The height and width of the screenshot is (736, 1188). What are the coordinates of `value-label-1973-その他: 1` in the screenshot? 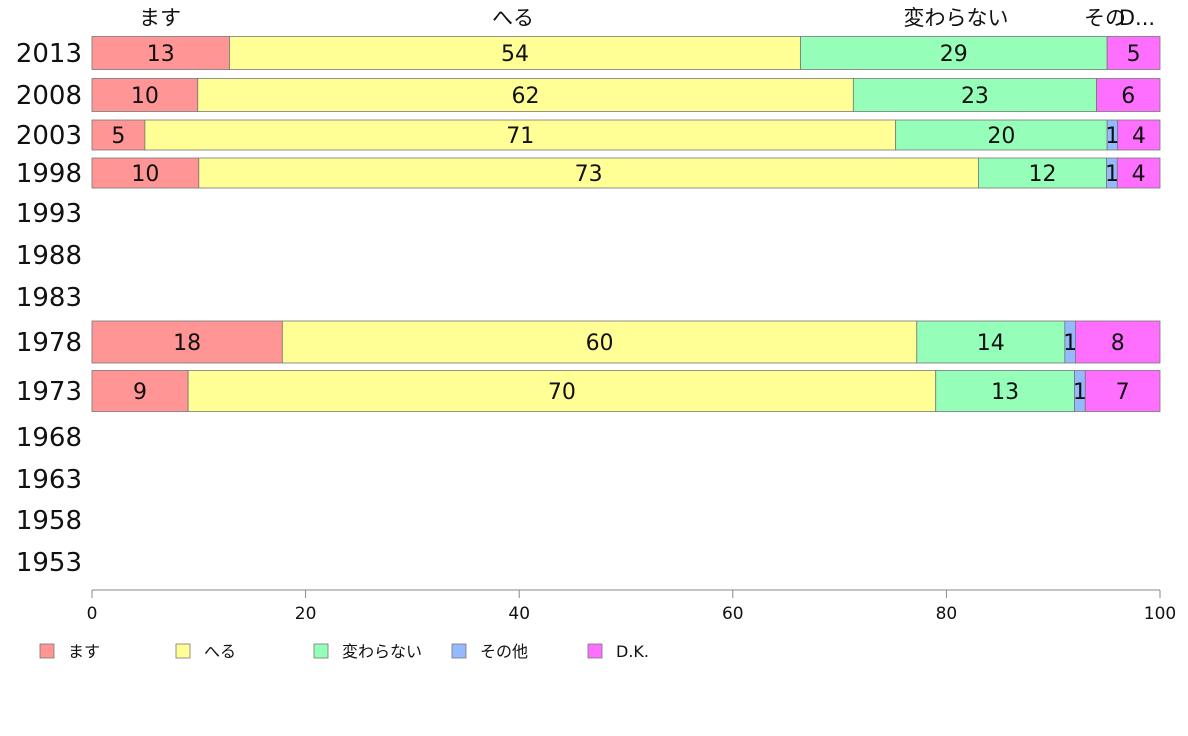 It's located at (1080, 392).